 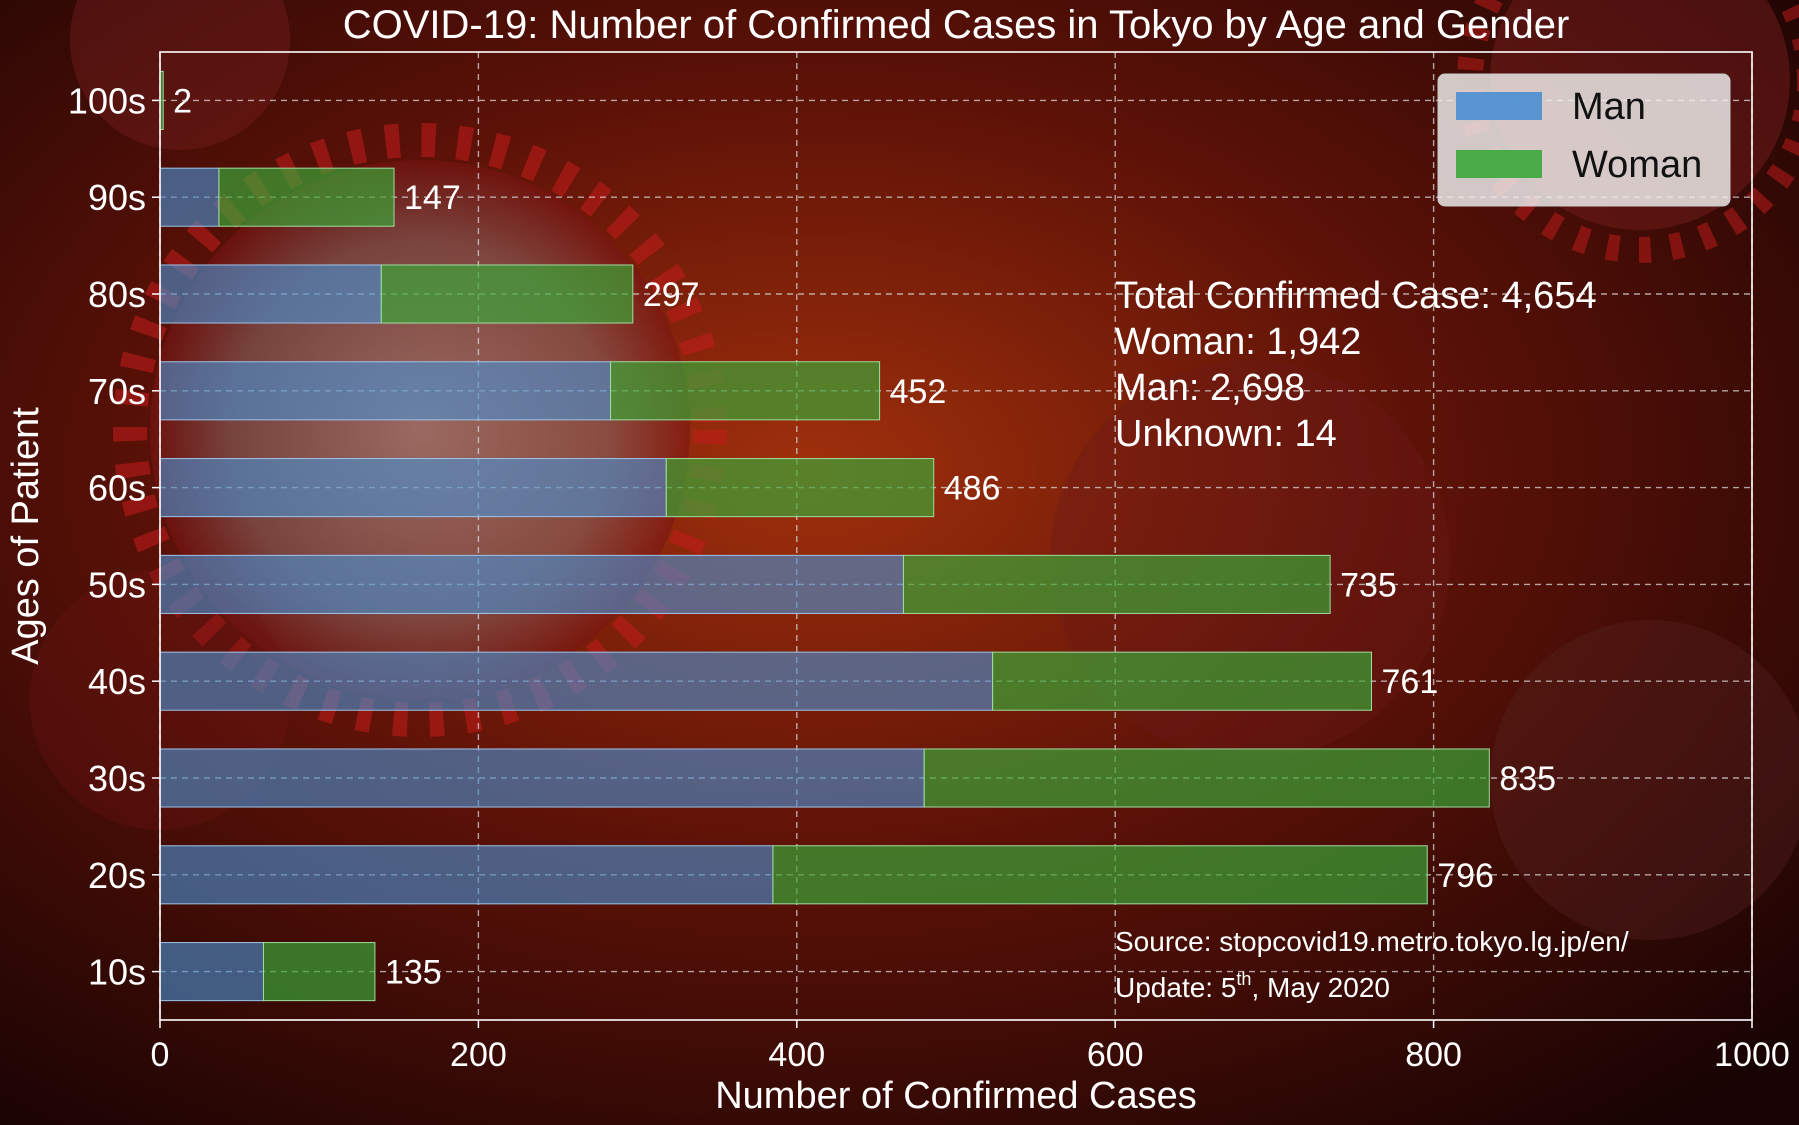 What do you see at coordinates (432, 198) in the screenshot?
I see `bar-total-label: 147` at bounding box center [432, 198].